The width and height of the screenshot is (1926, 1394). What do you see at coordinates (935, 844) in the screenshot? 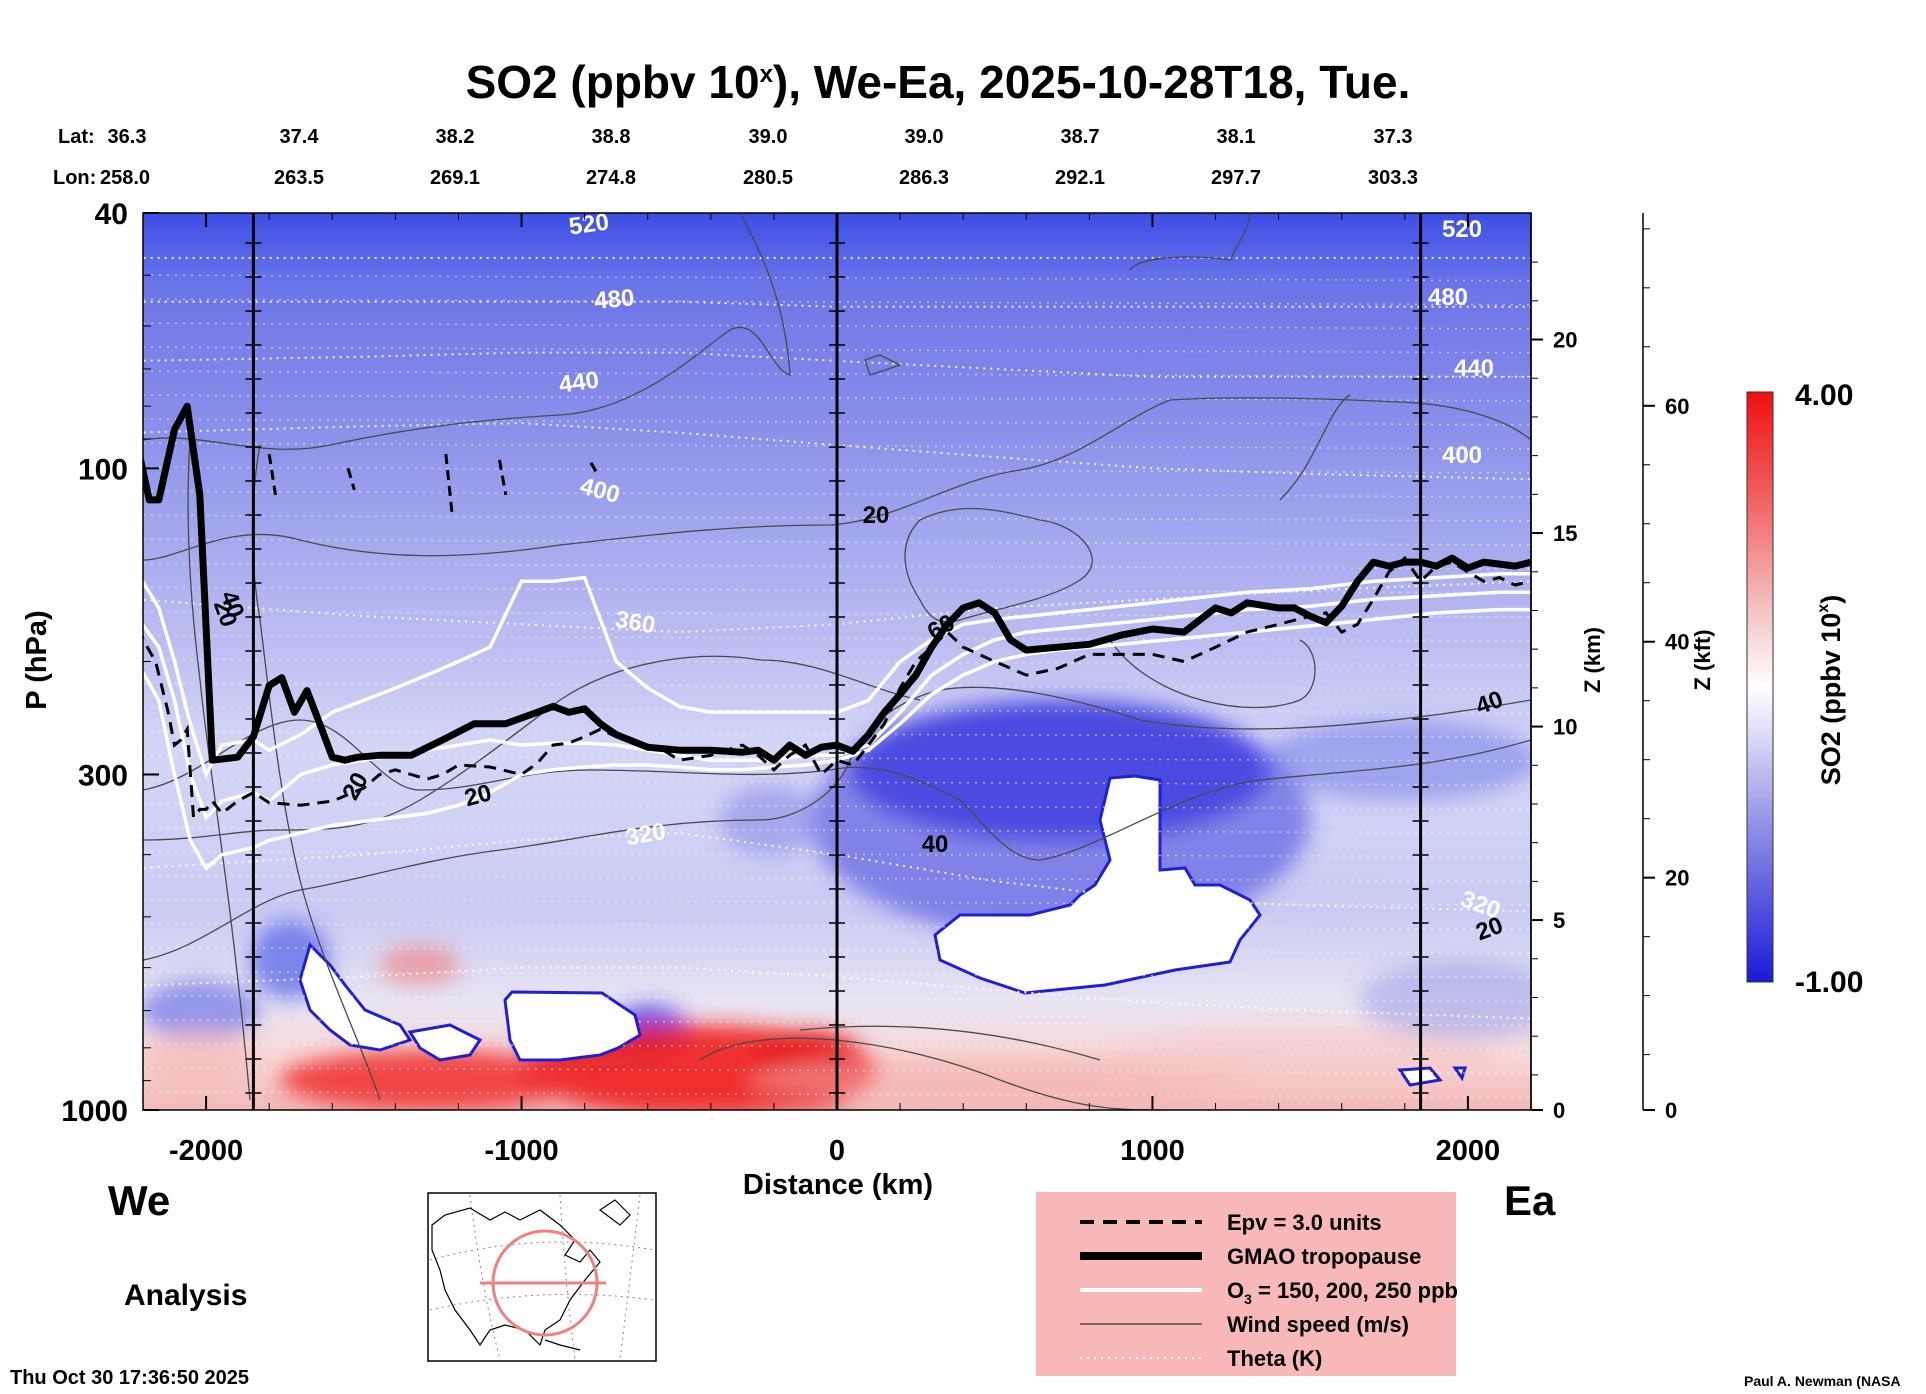
I see `wind-speed-label: 40` at bounding box center [935, 844].